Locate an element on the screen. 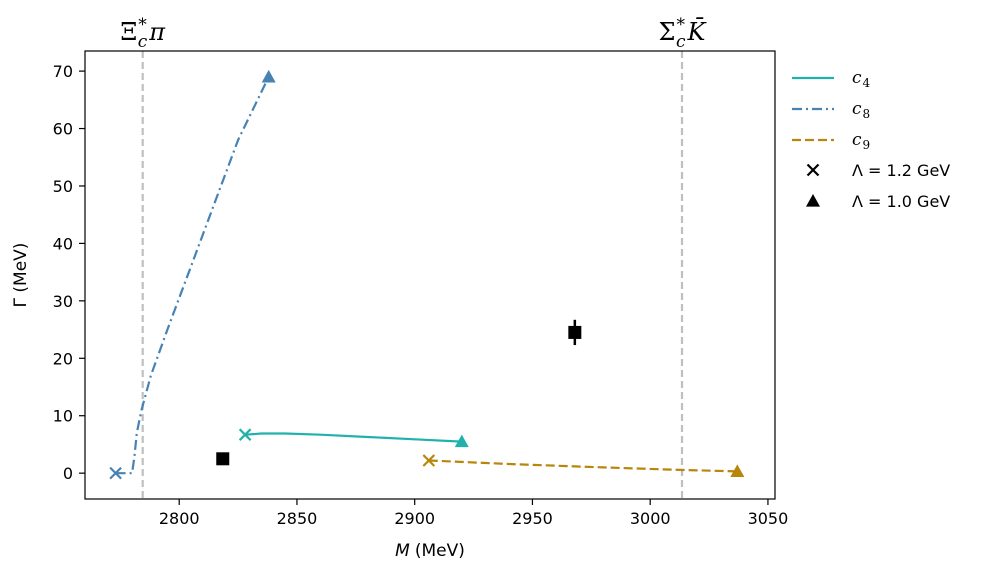  y-tick-label-60: 60 is located at coordinates (63, 129).